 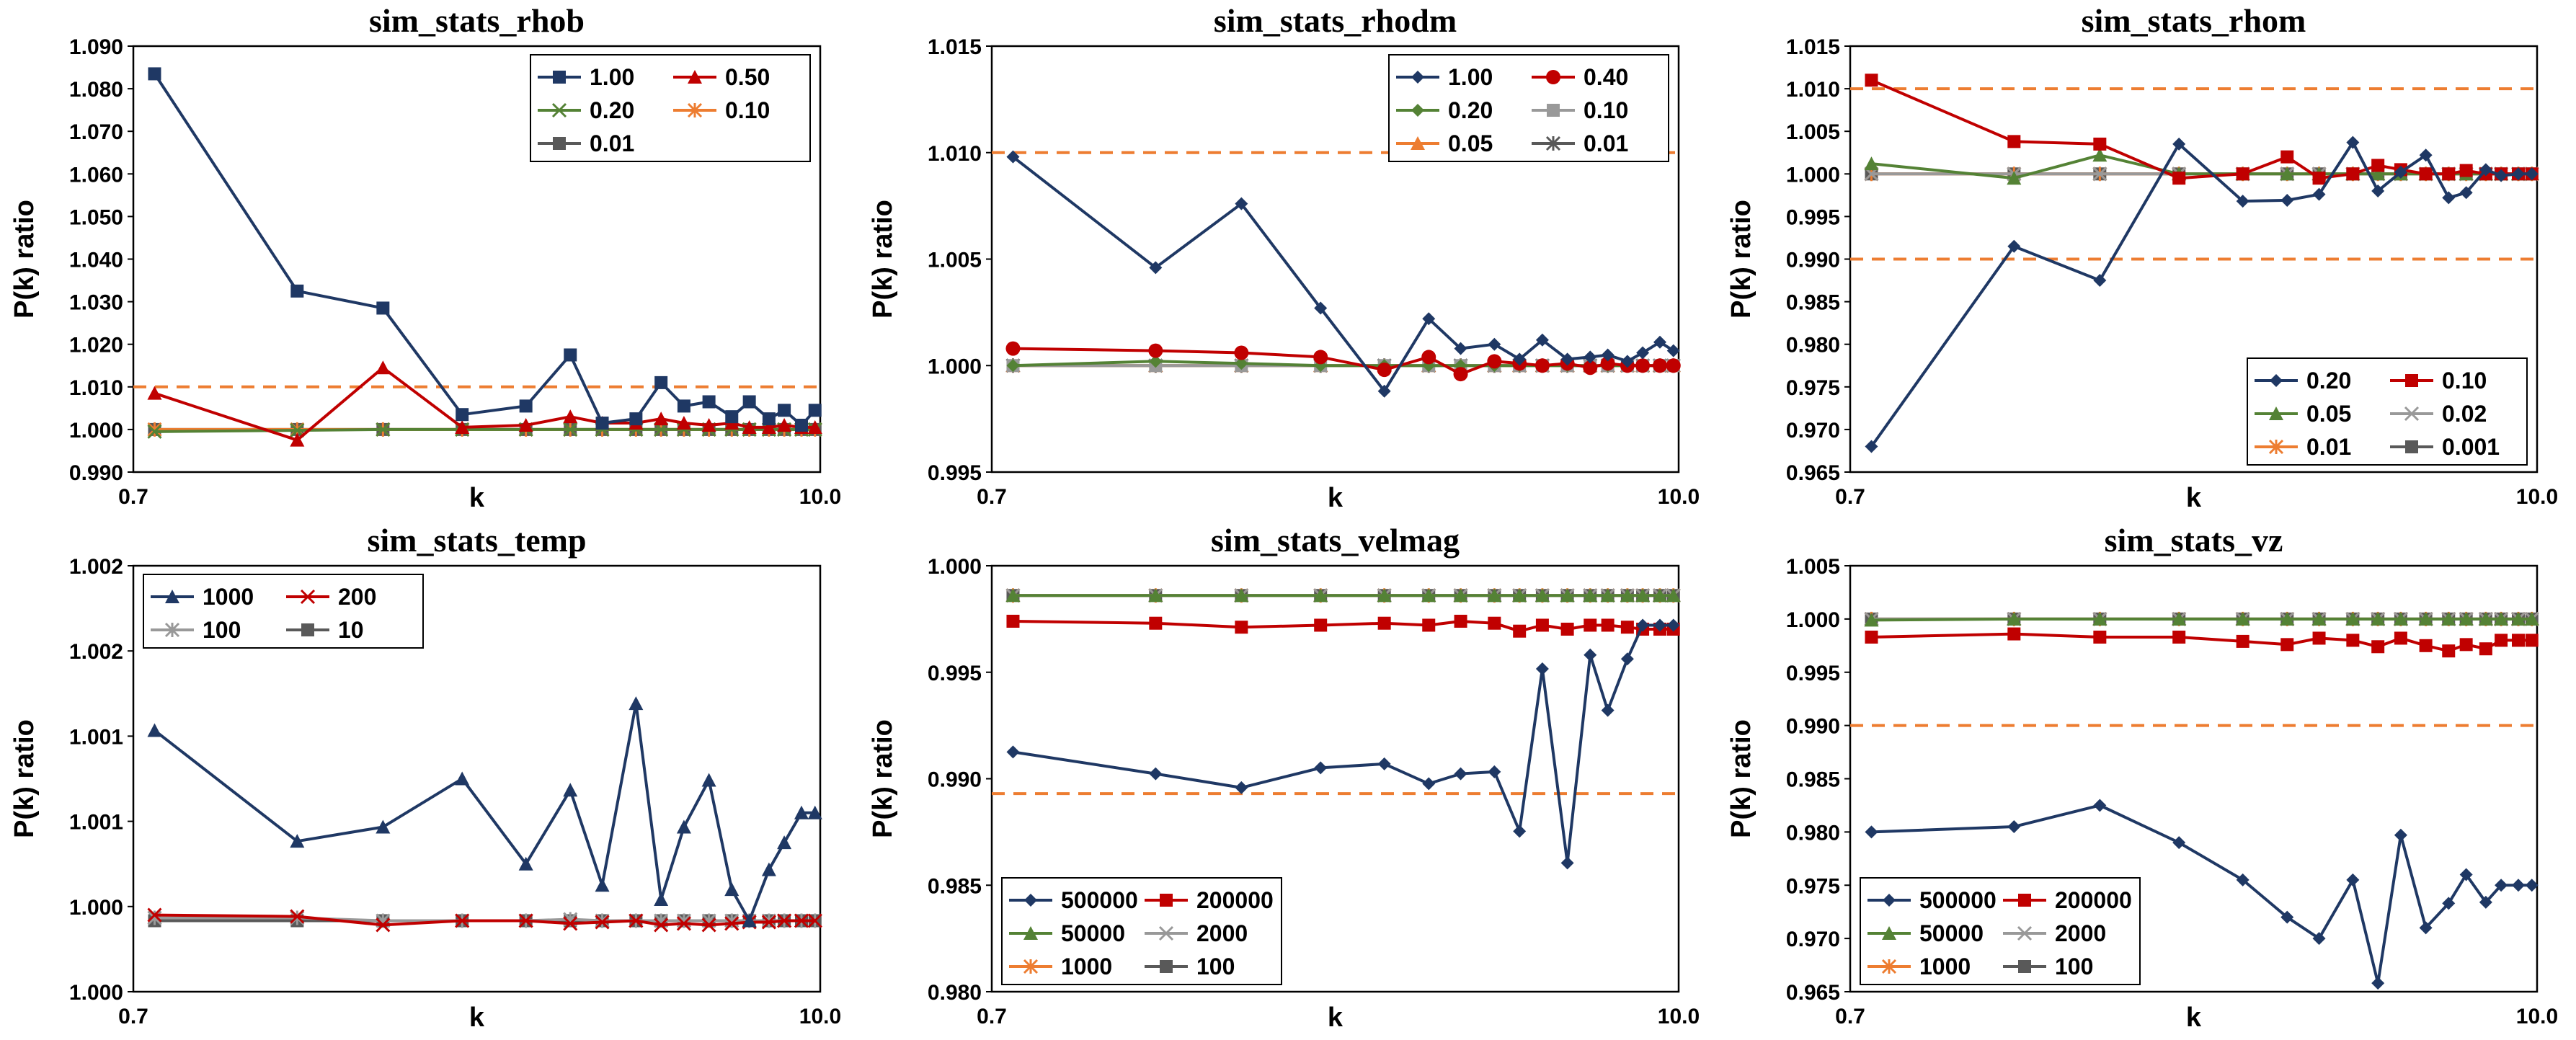 What do you see at coordinates (331, 597) in the screenshot?
I see `legend-entry: 200` at bounding box center [331, 597].